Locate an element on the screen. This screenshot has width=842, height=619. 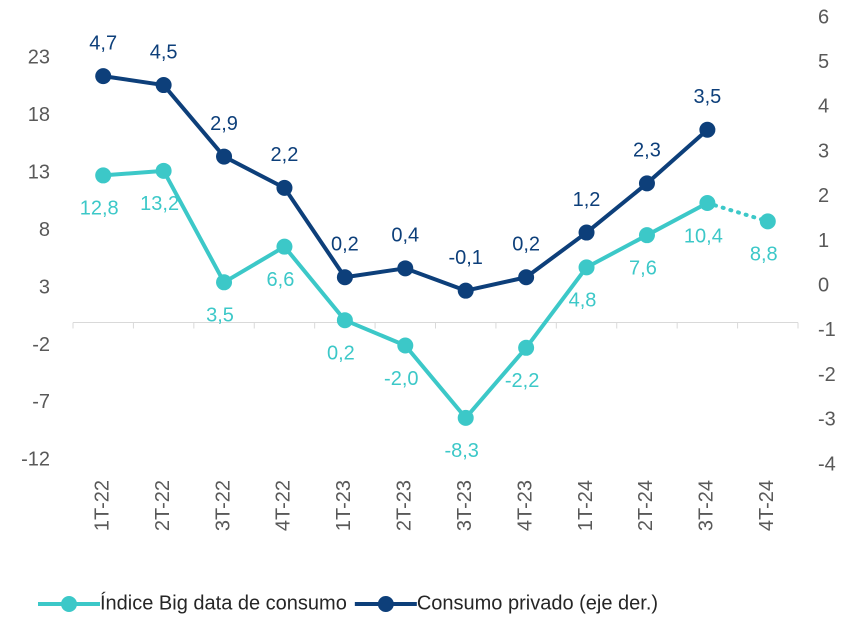
value-label: -2,0 is located at coordinates (401, 379).